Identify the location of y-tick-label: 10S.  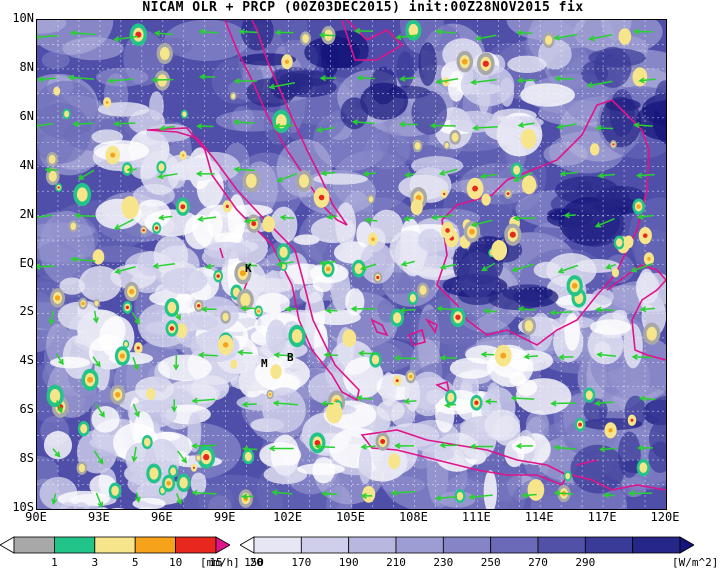
(23, 507).